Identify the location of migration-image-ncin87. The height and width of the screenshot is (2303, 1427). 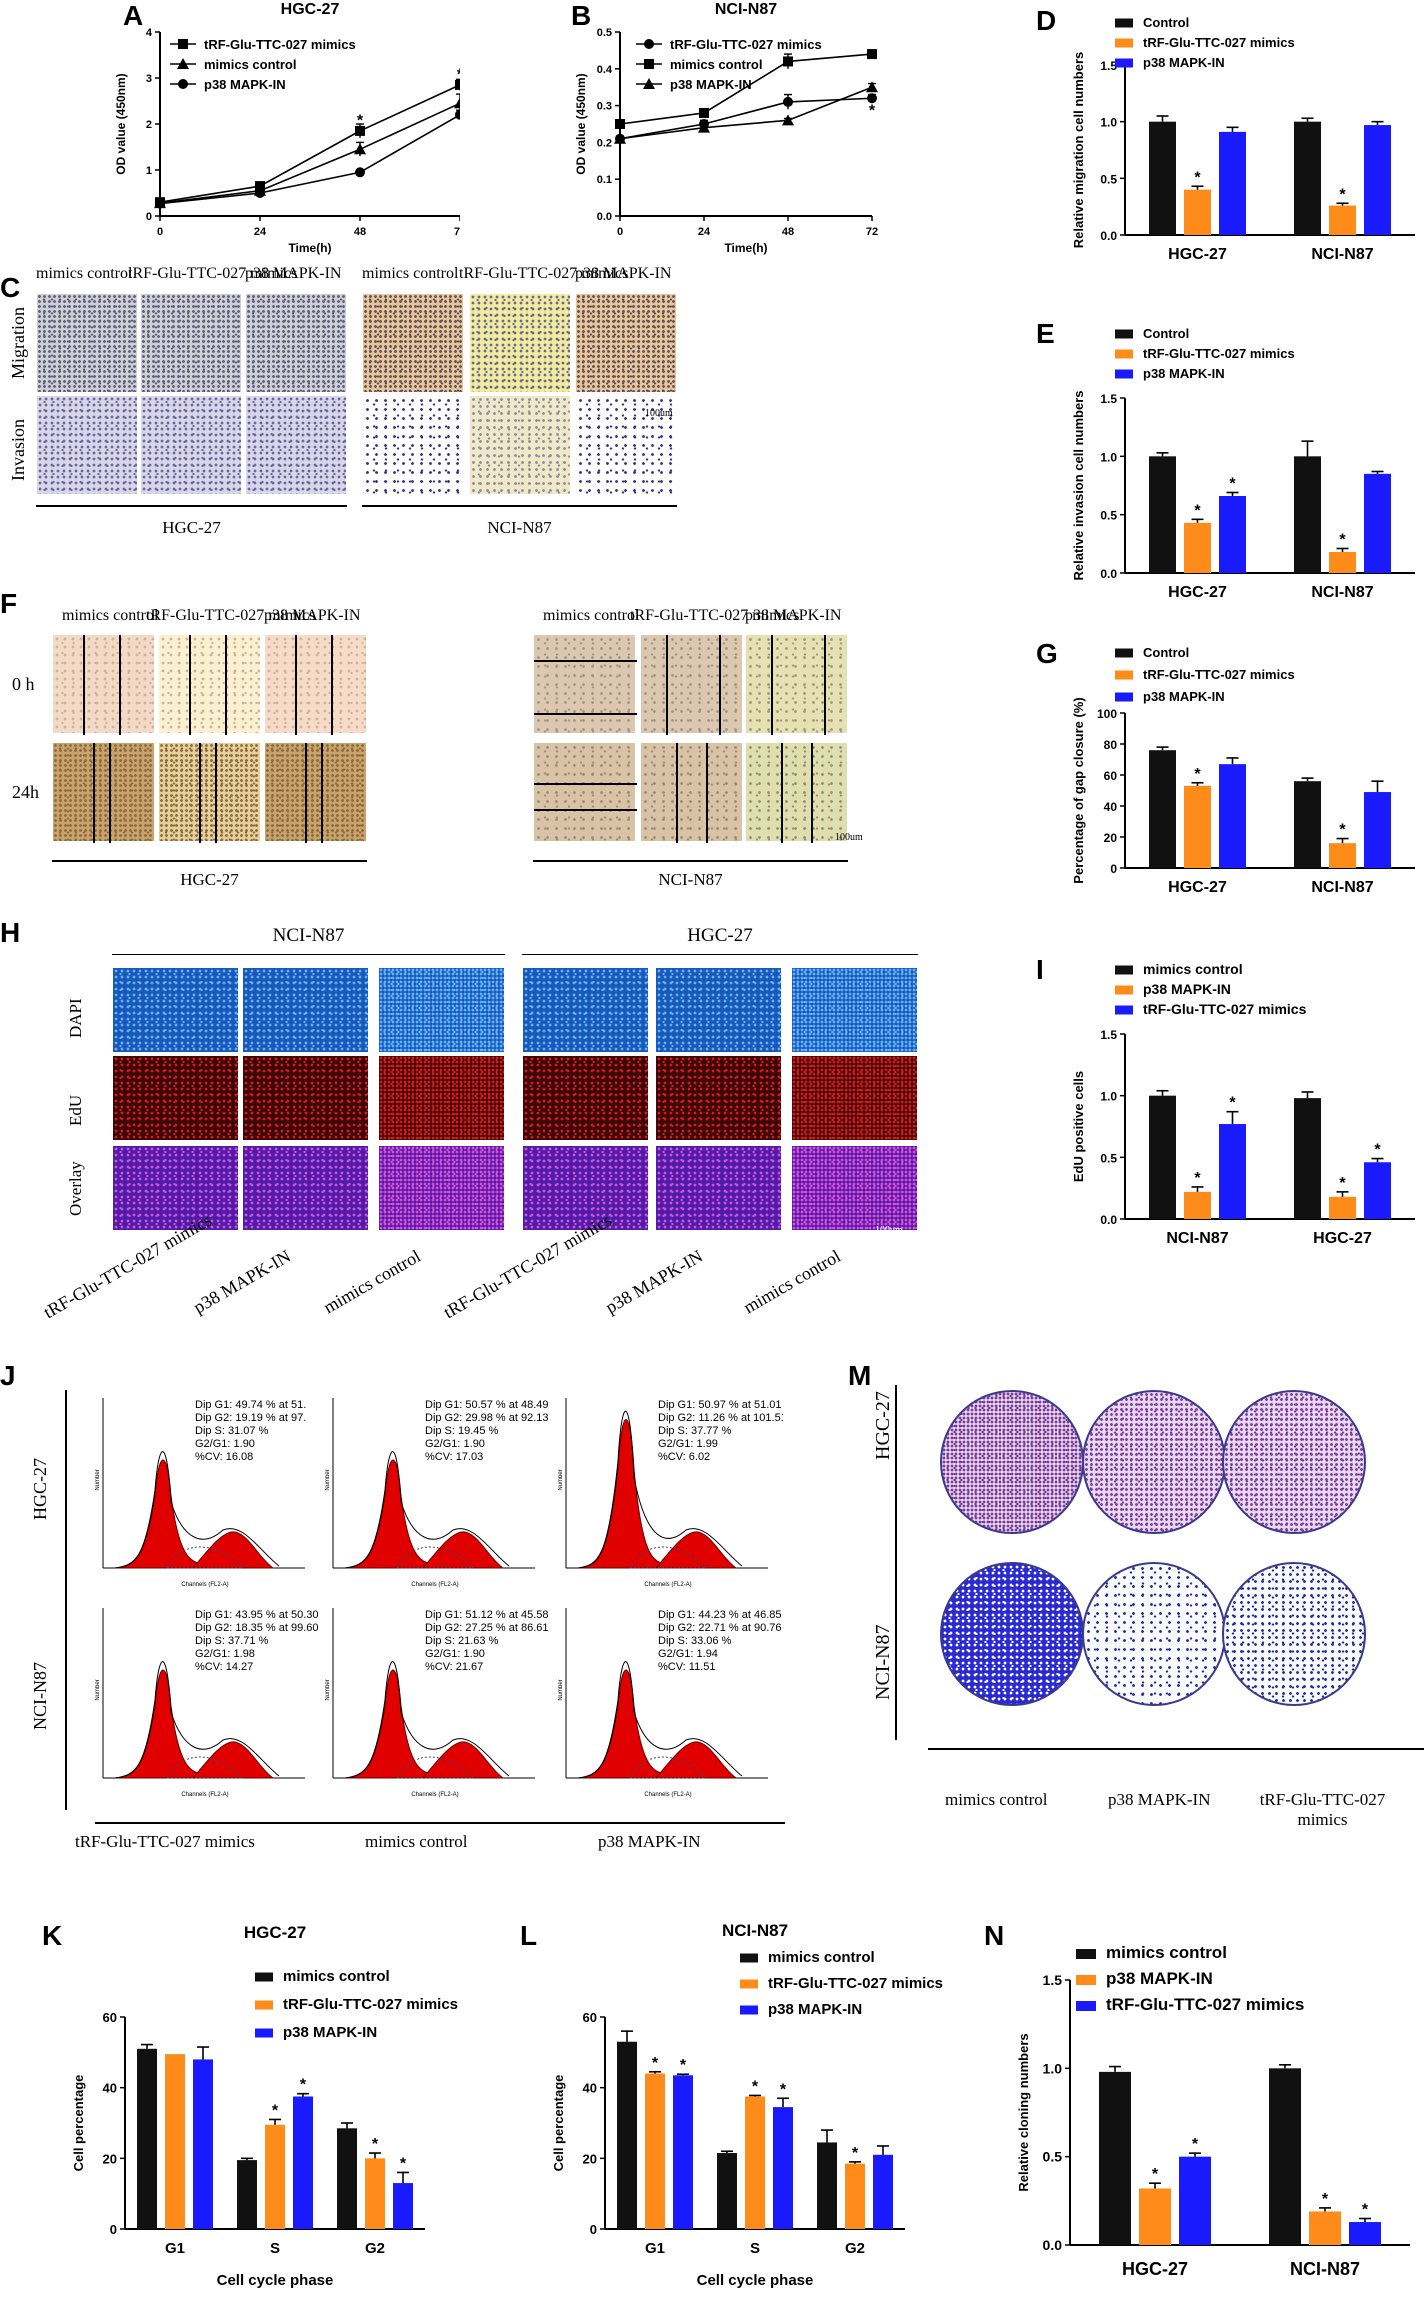
(413, 343).